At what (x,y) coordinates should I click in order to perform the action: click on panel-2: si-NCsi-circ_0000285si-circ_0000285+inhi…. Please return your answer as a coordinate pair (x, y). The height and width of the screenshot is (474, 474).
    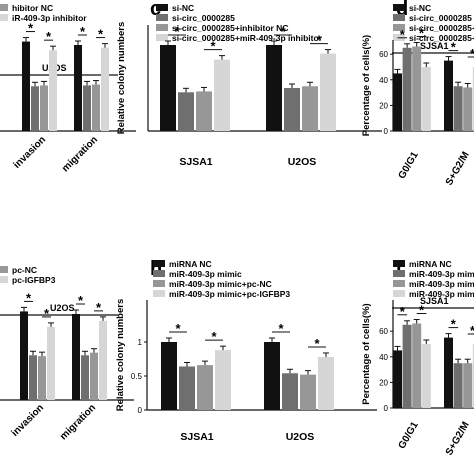
    Looking at the image, I should click on (417, 95).